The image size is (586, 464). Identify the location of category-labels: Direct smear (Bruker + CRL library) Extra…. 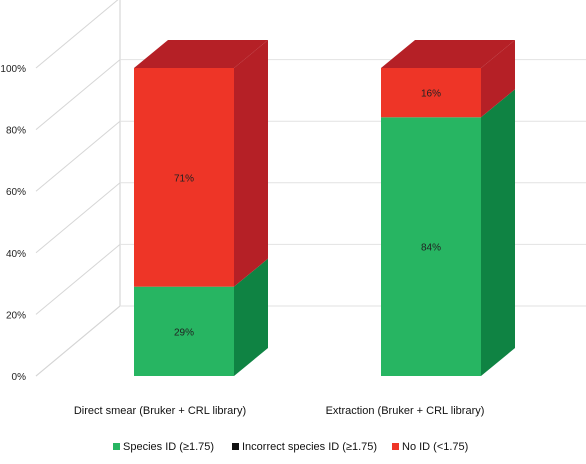
(279, 411).